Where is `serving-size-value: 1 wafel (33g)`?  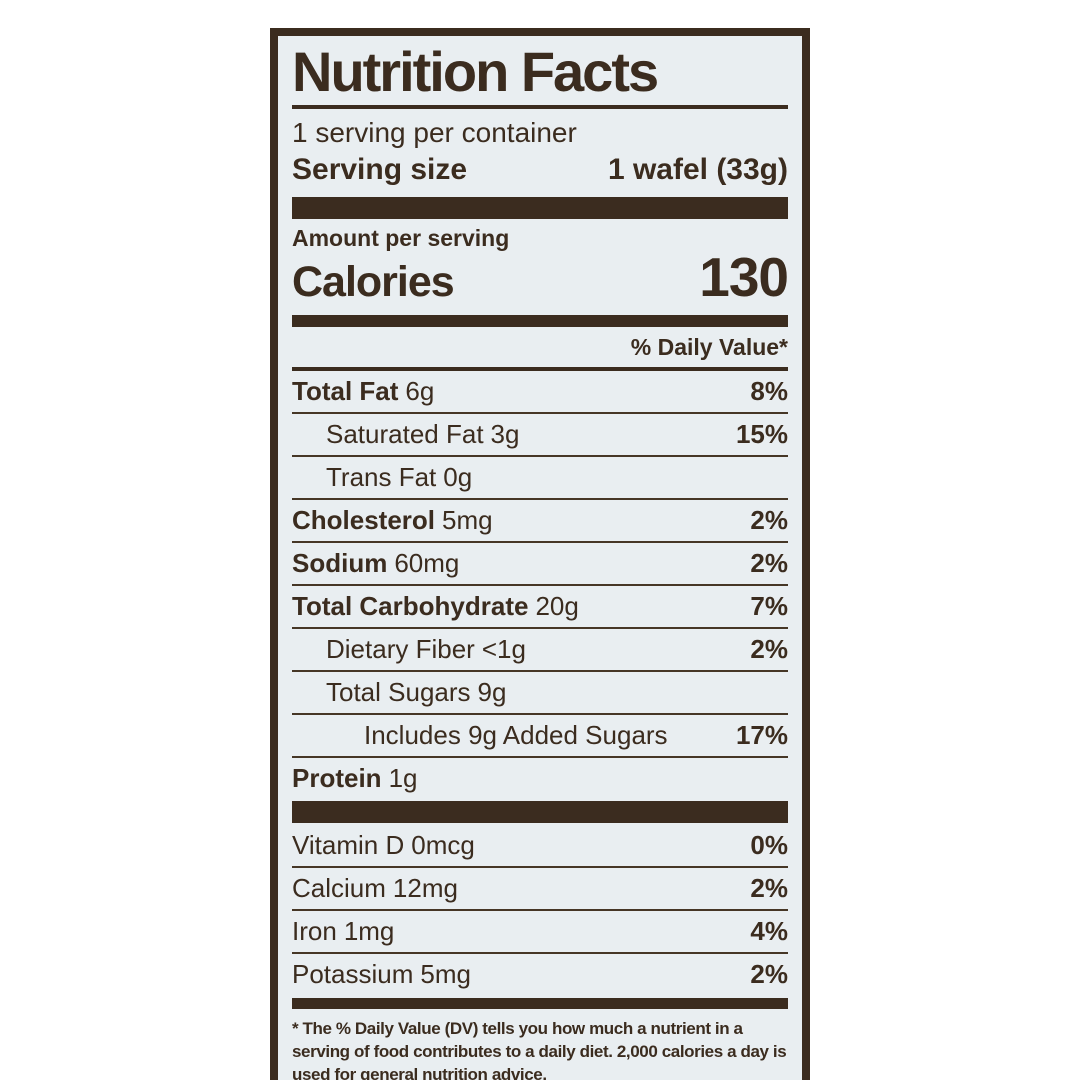 serving-size-value: 1 wafel (33g) is located at coordinates (697, 169).